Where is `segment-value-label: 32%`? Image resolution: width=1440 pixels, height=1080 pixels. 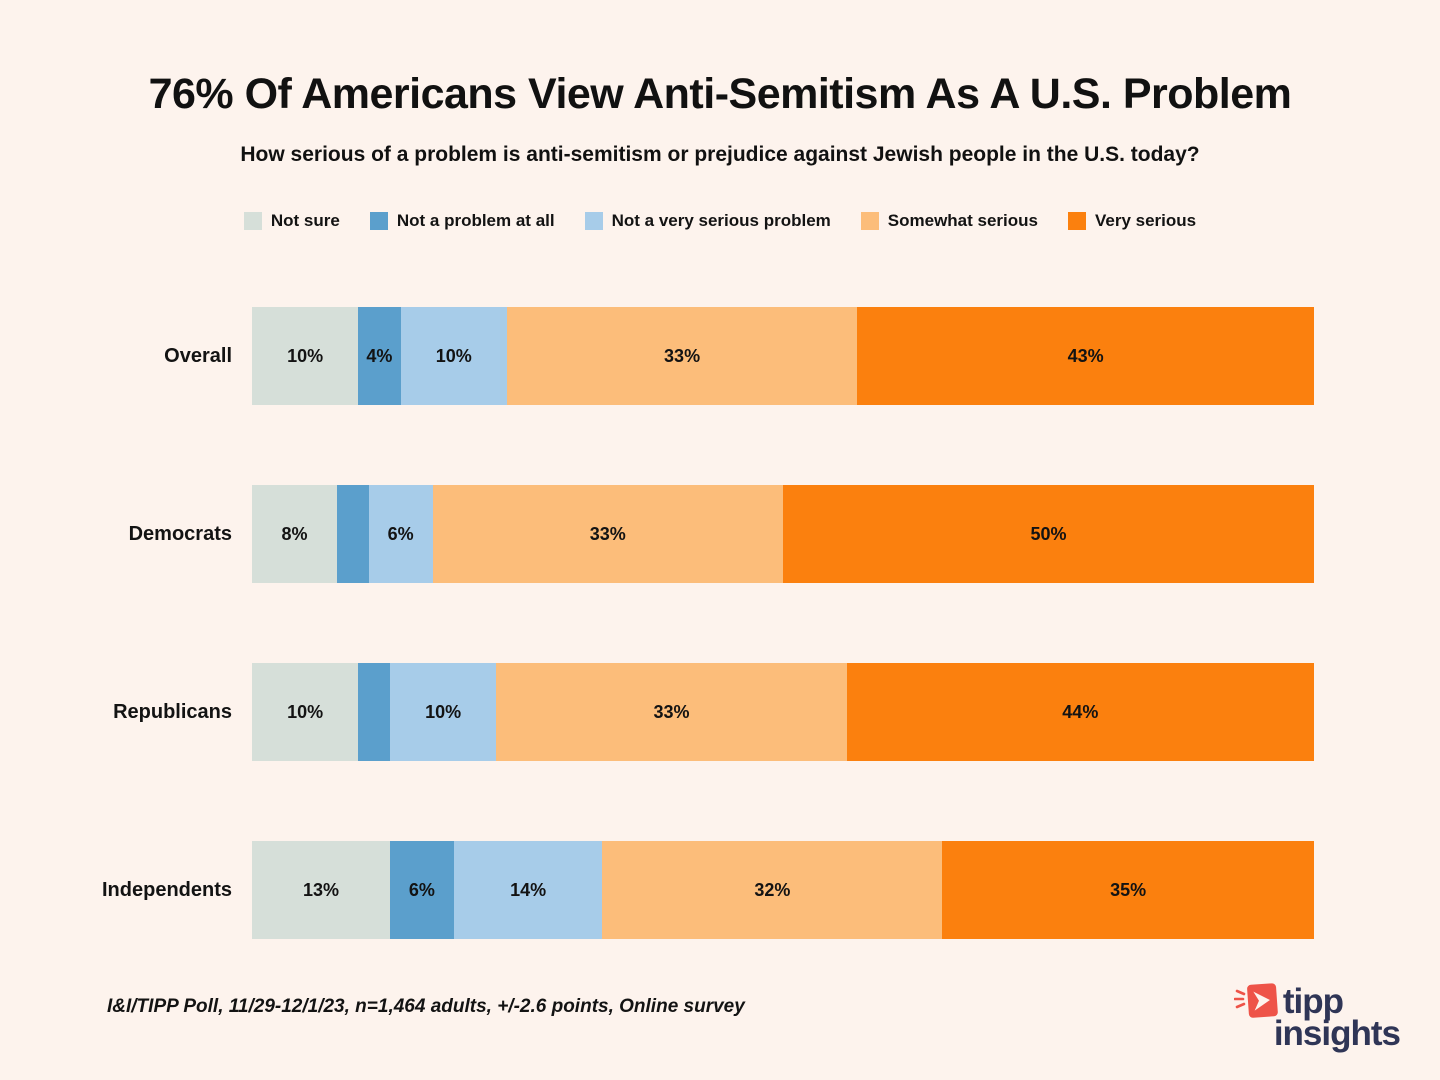
segment-value-label: 32% is located at coordinates (772, 889).